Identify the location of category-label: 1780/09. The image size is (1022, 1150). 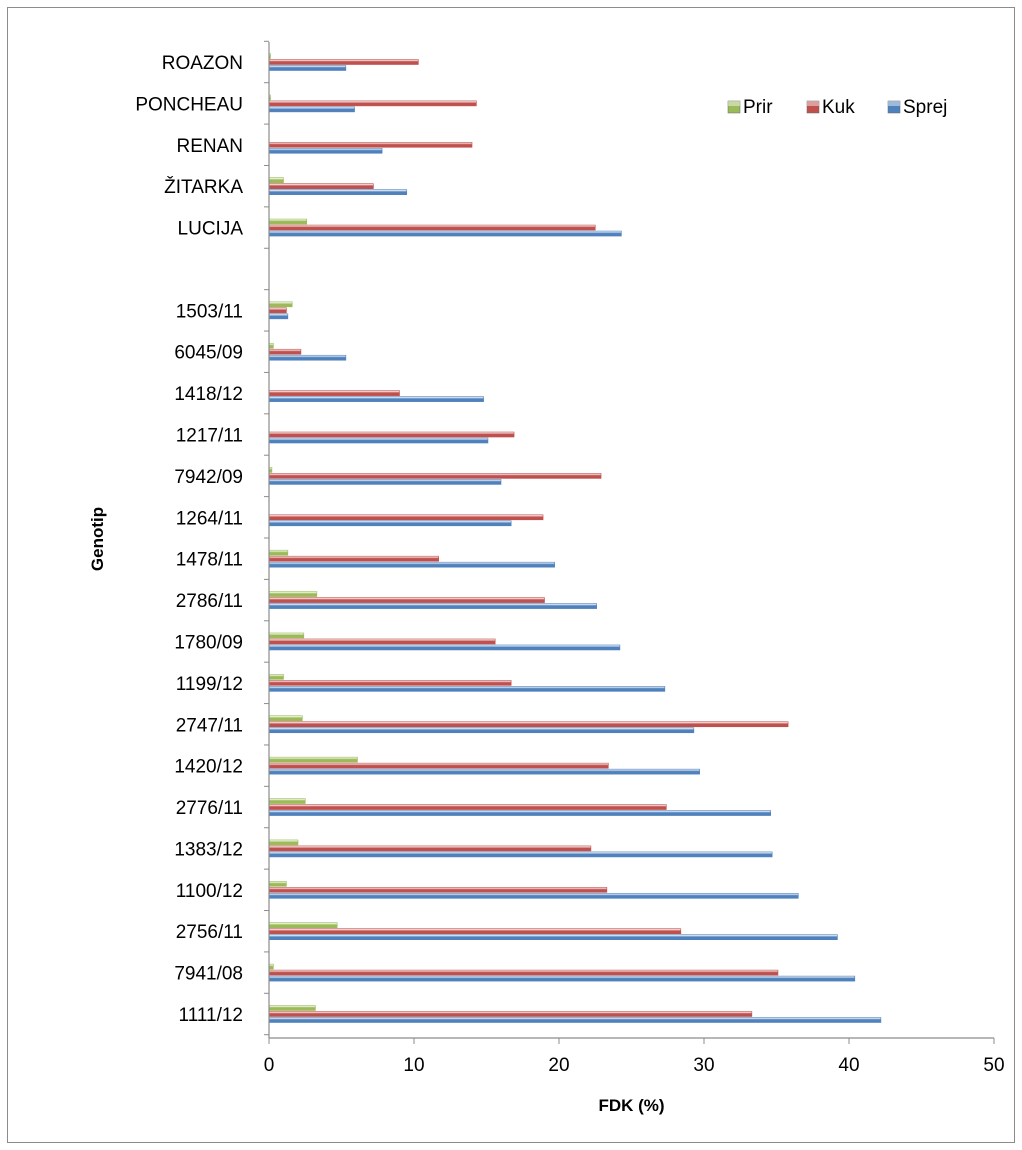
(208, 642).